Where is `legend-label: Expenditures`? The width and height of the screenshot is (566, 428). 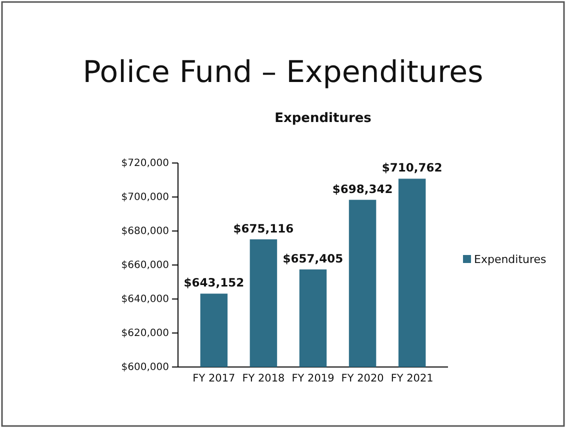
legend-label: Expenditures is located at coordinates (510, 259).